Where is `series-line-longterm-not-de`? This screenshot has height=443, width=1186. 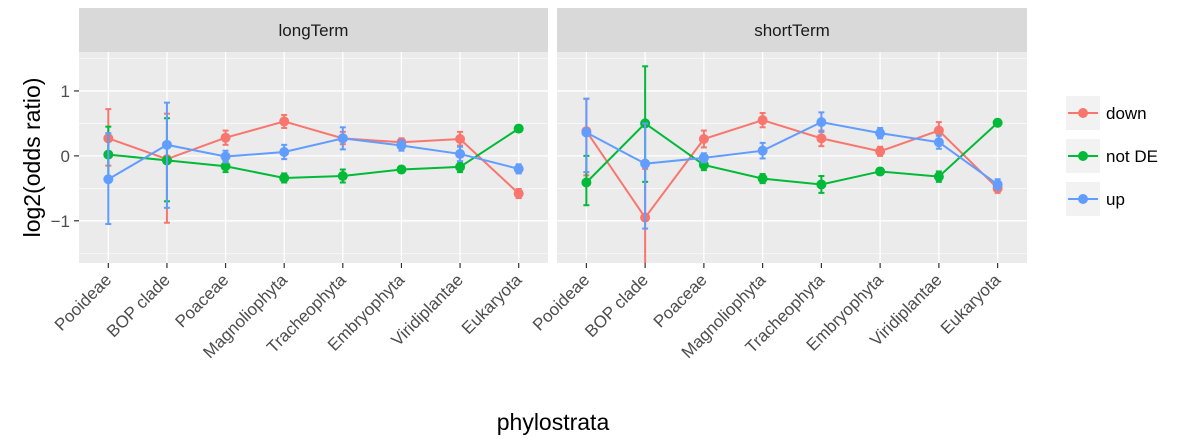 series-line-longterm-not-de is located at coordinates (314, 153).